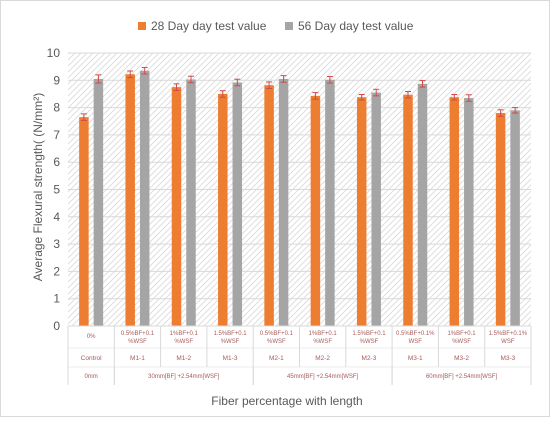  I want to click on x-category-label: M2-3, so click(369, 358).